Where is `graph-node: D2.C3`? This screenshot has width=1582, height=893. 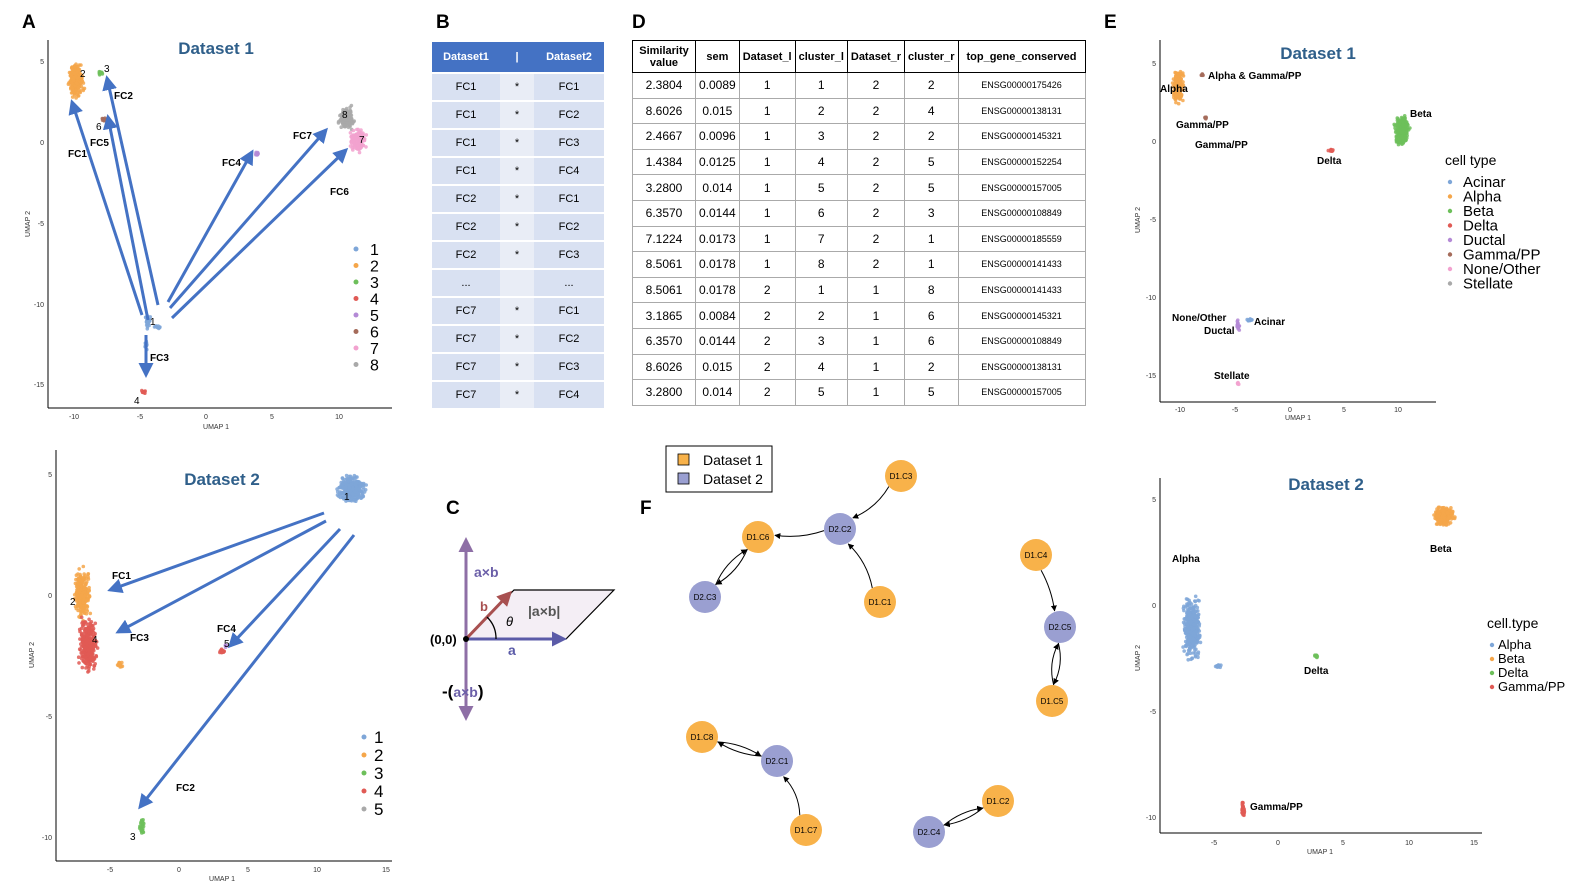
graph-node: D2.C3 is located at coordinates (705, 597).